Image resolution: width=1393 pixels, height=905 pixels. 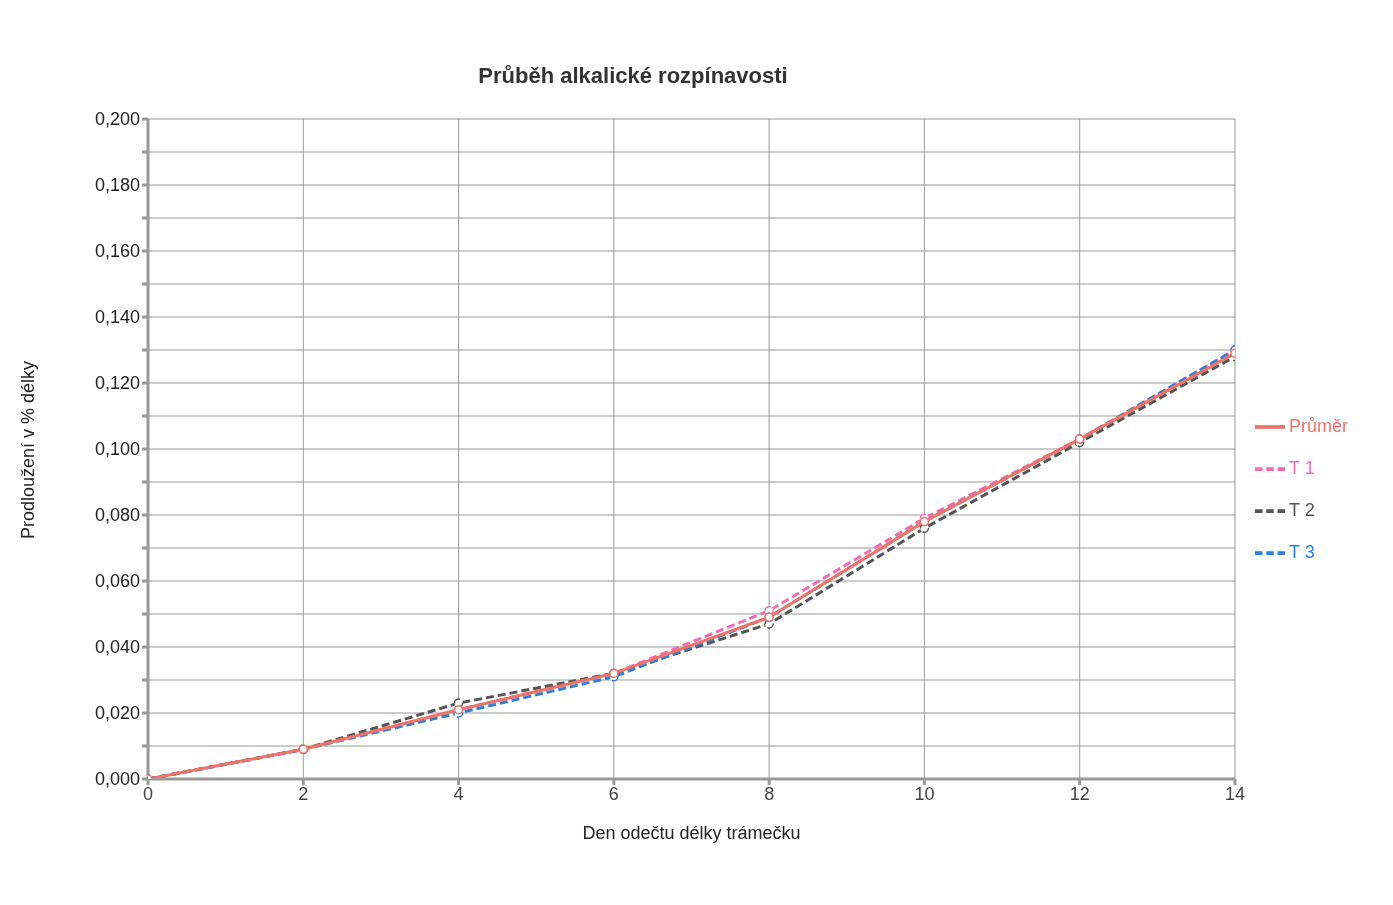 I want to click on legend-label: Průměr, so click(x=1318, y=426).